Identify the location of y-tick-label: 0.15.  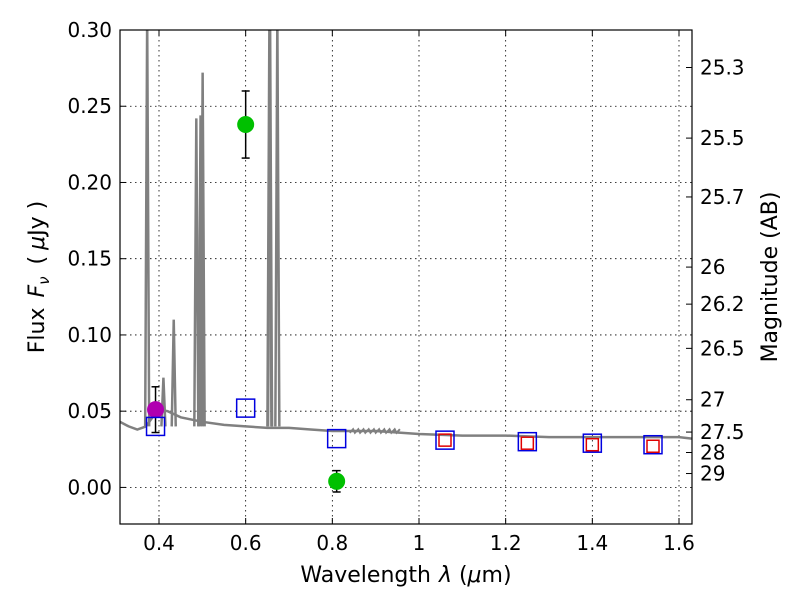
(89, 259).